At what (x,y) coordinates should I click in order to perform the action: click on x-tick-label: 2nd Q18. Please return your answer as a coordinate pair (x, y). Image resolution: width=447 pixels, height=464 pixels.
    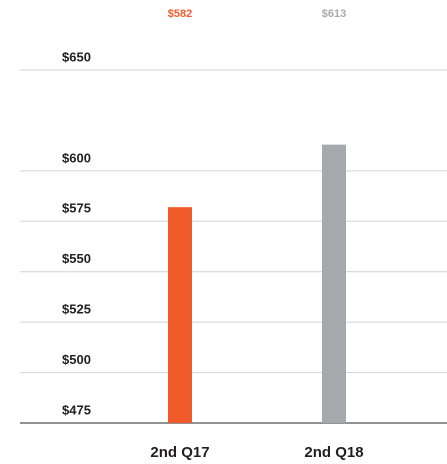
    Looking at the image, I should click on (333, 452).